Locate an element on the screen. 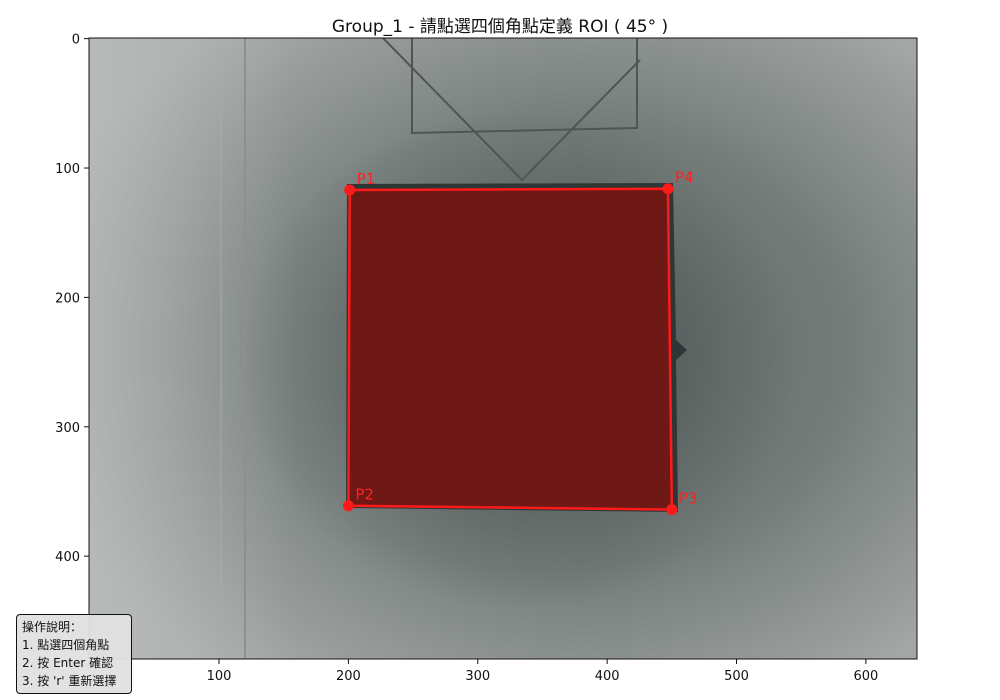 Image resolution: width=1000 pixels, height=700 pixels. corner-label-p1: P1 is located at coordinates (366, 179).